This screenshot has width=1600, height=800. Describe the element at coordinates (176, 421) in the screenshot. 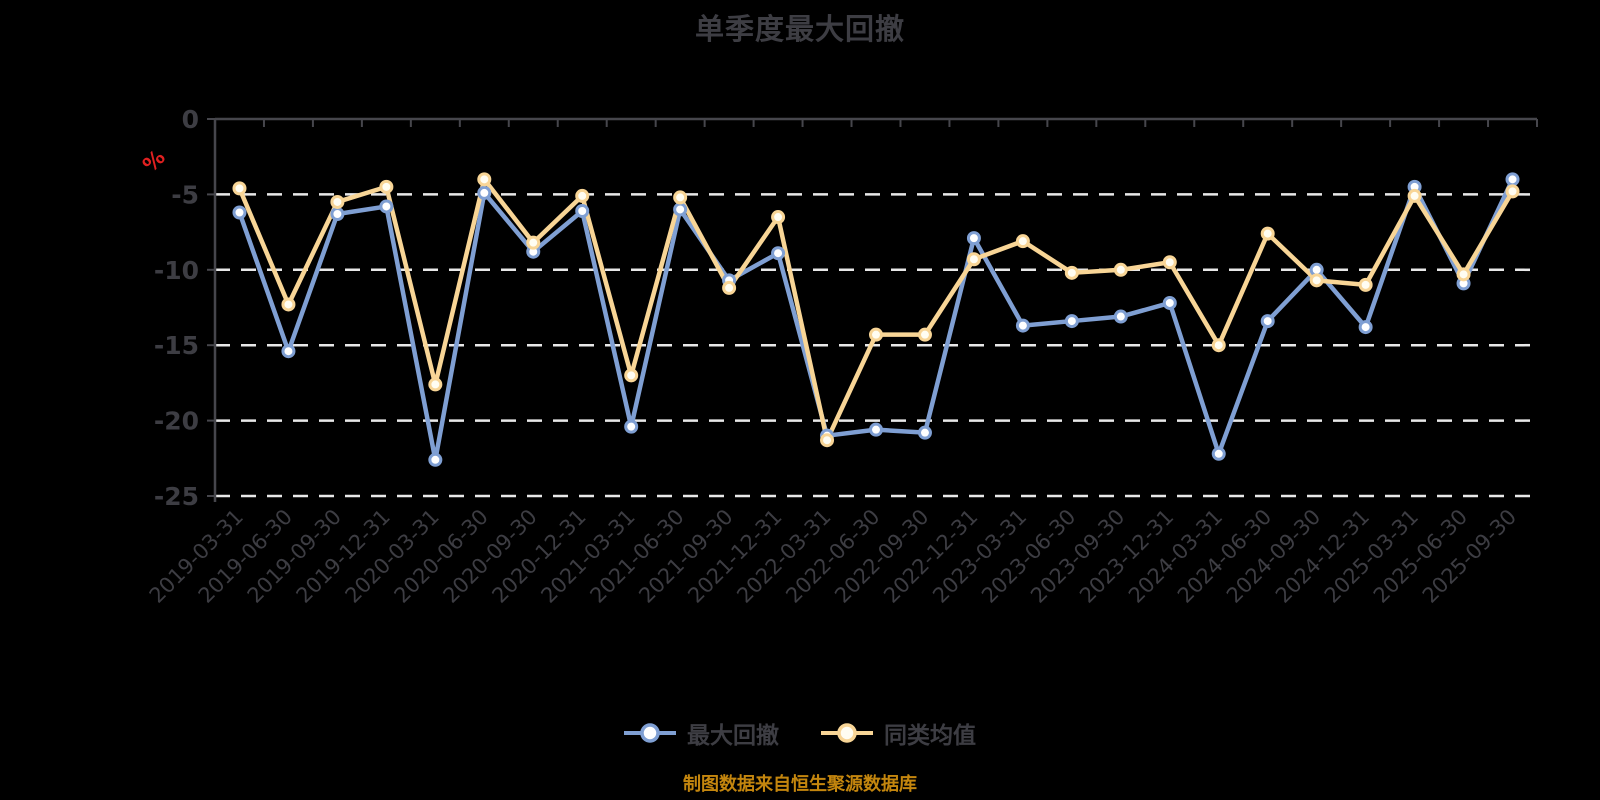

I see `y-axis-label: -20` at that location.